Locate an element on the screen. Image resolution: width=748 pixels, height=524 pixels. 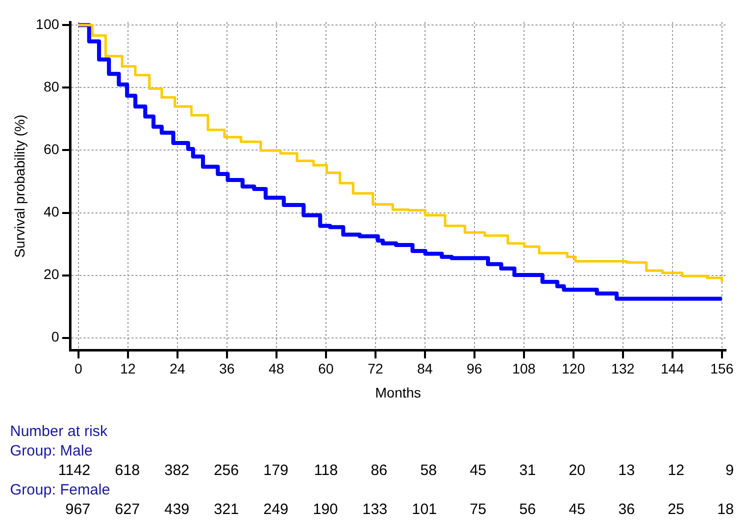
x-tick-label: 48 is located at coordinates (276, 368).